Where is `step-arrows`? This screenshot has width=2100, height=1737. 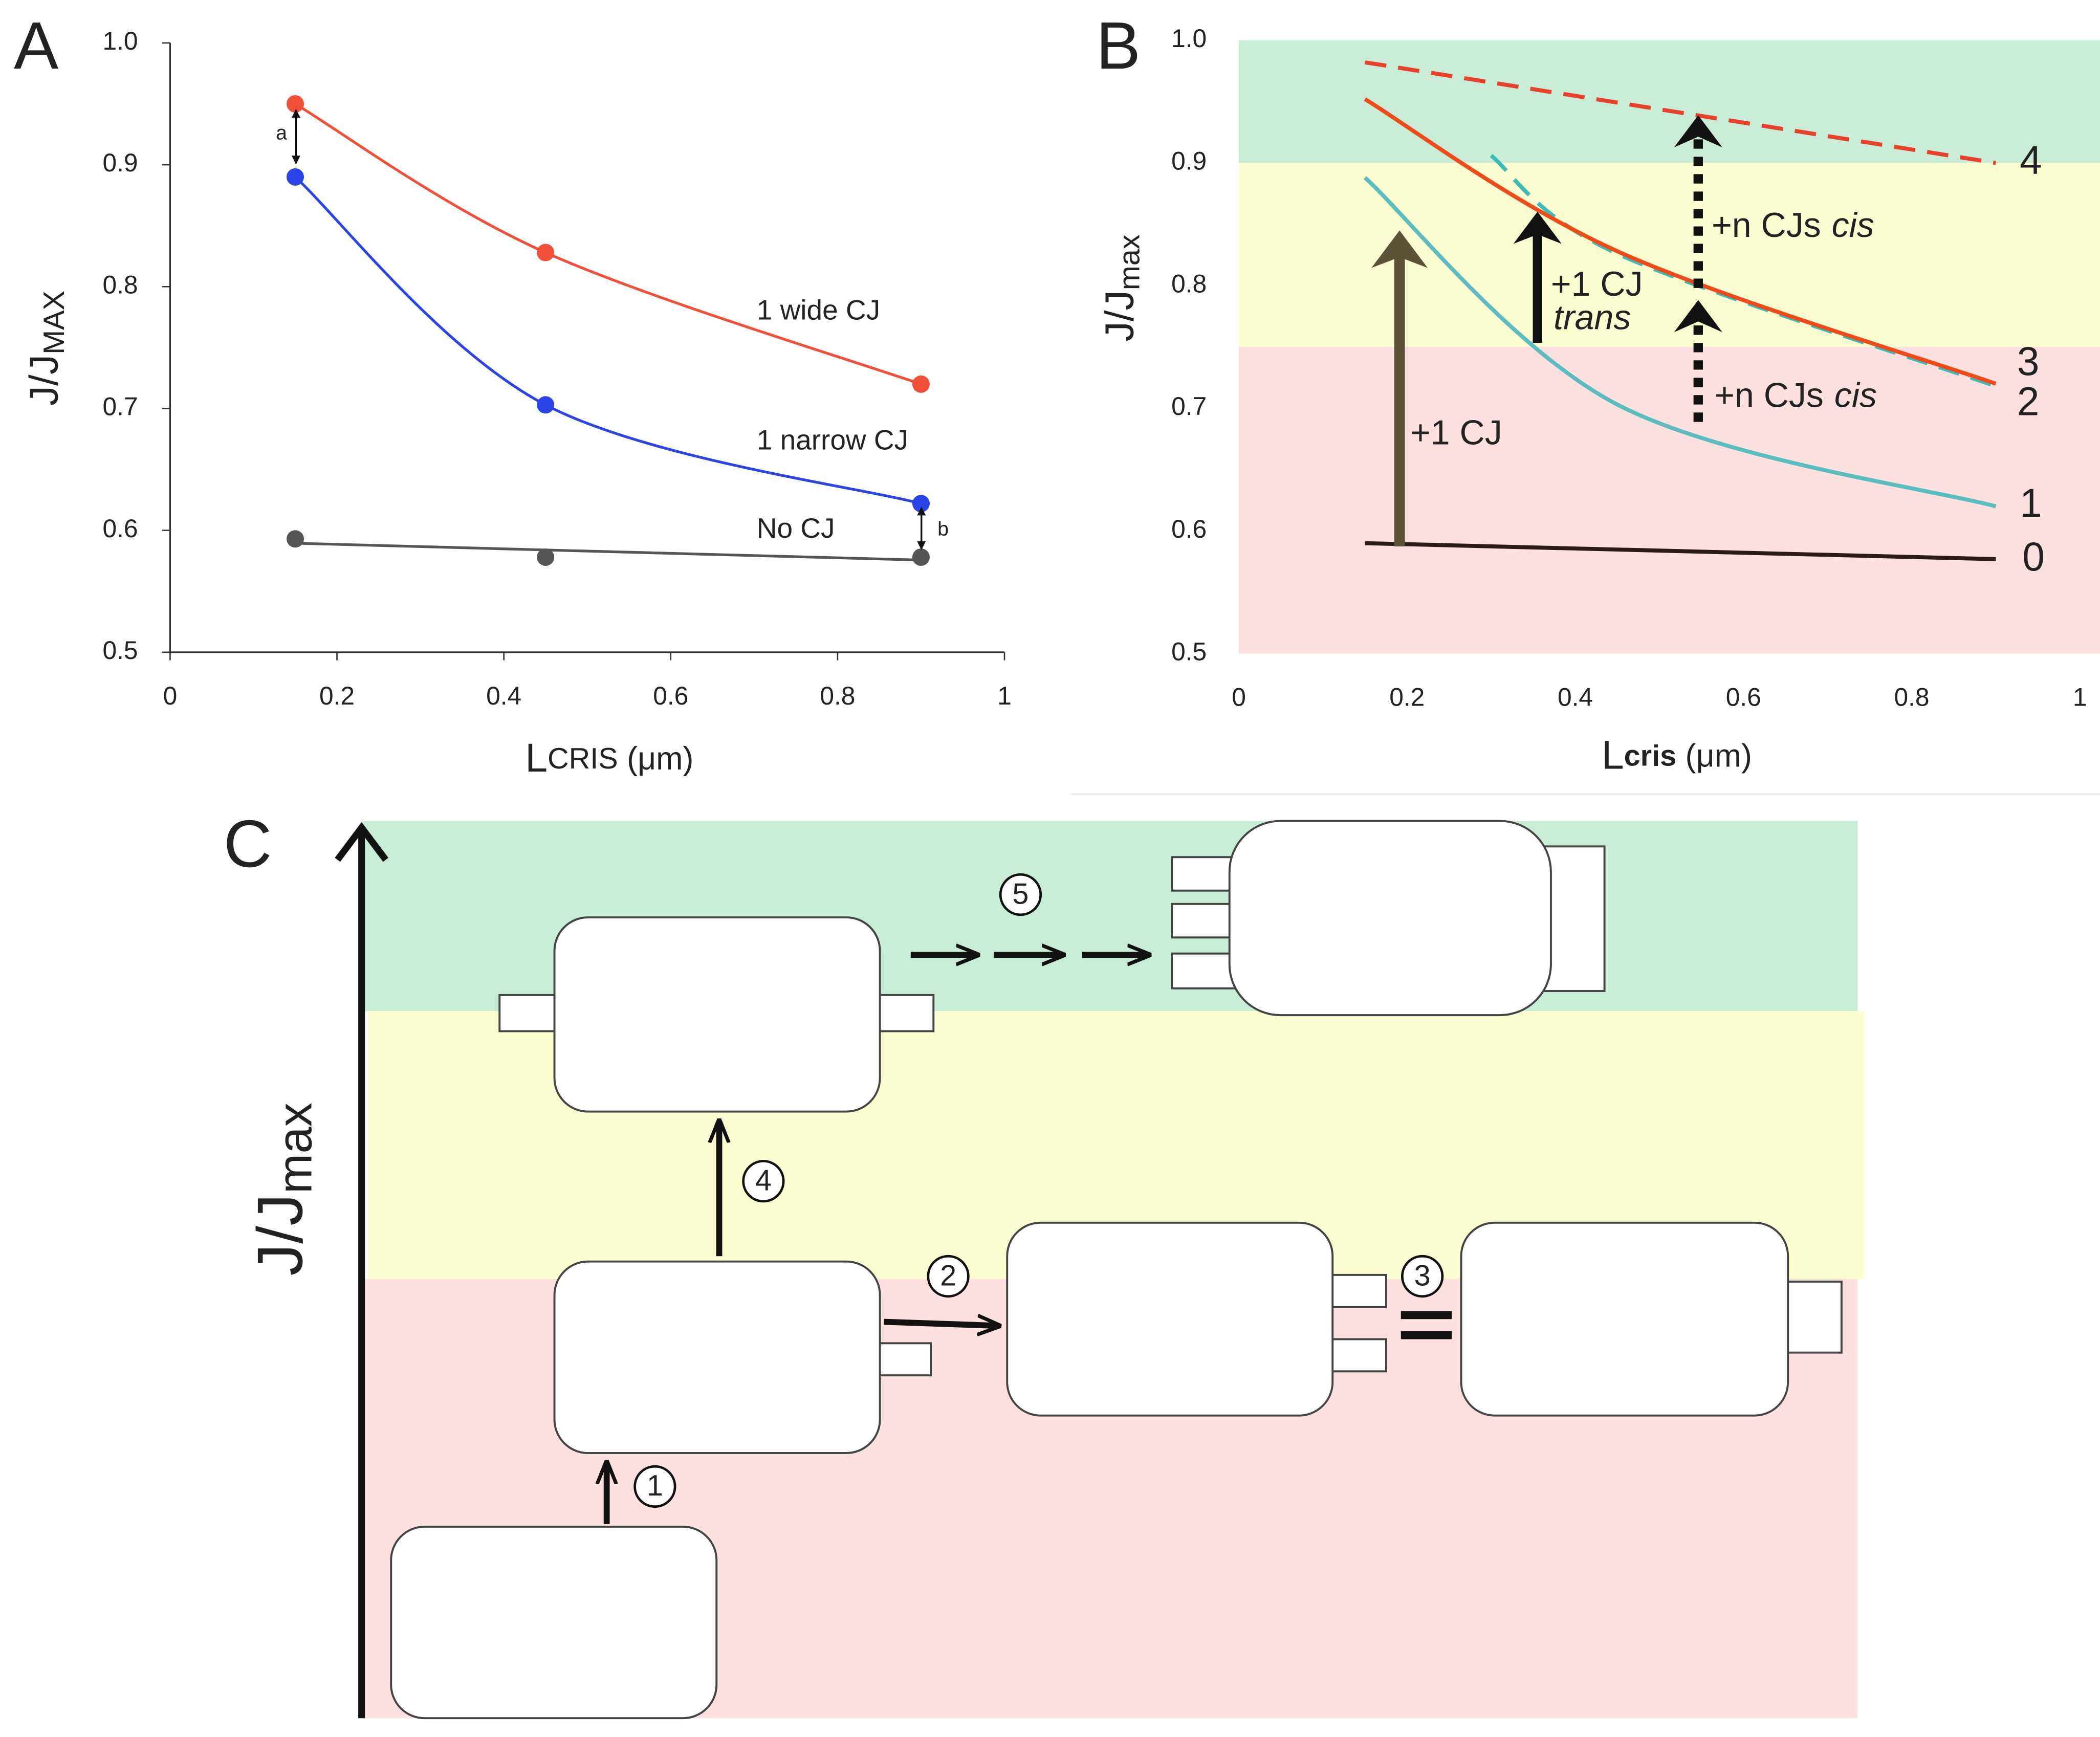
step-arrows is located at coordinates (1029, 1239).